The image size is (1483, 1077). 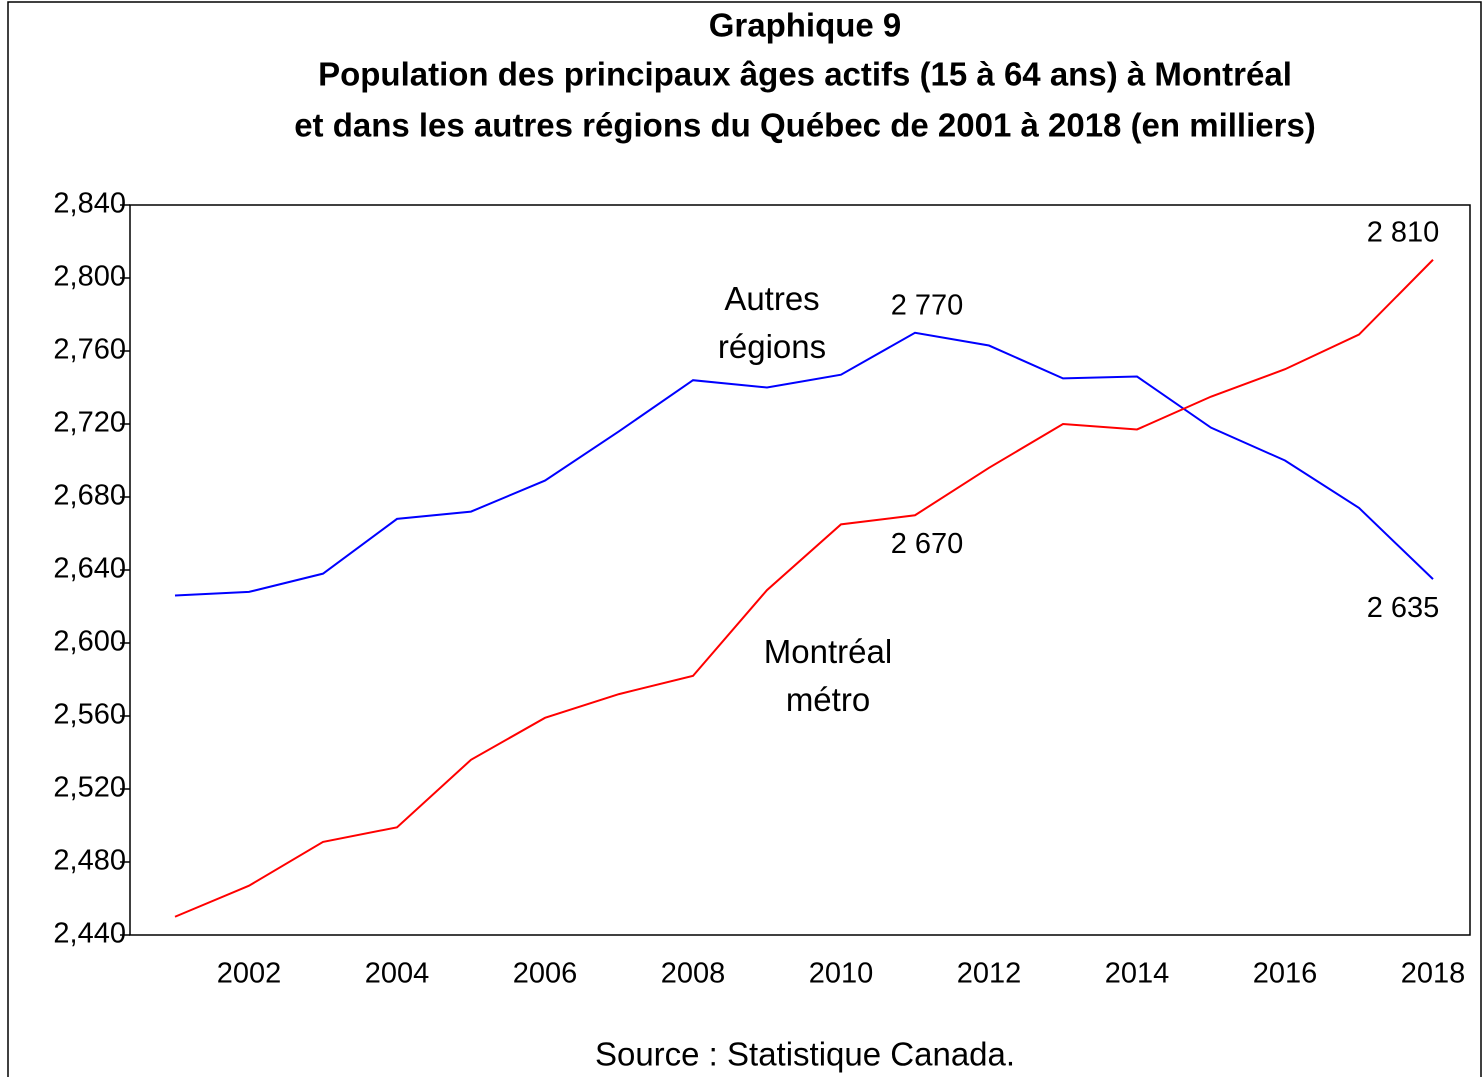 What do you see at coordinates (89, 277) in the screenshot?
I see `y-tick-label: 2,800` at bounding box center [89, 277].